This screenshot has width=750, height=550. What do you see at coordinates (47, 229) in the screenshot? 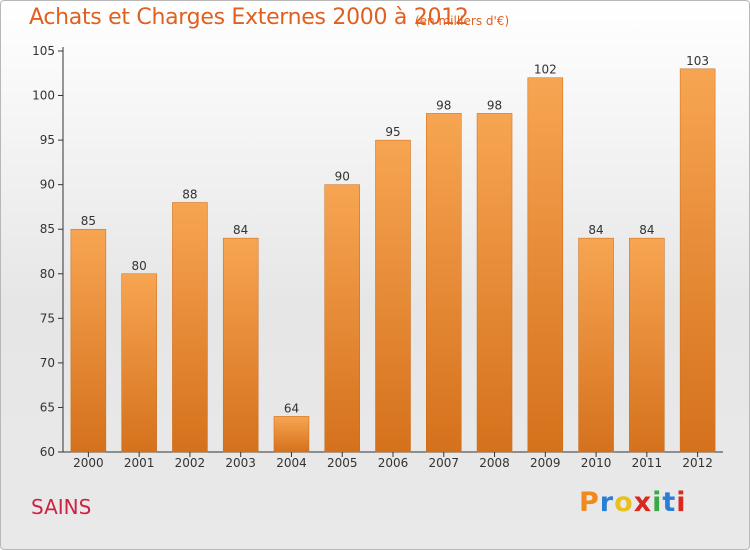
I see `y-tick-label: 85` at bounding box center [47, 229].